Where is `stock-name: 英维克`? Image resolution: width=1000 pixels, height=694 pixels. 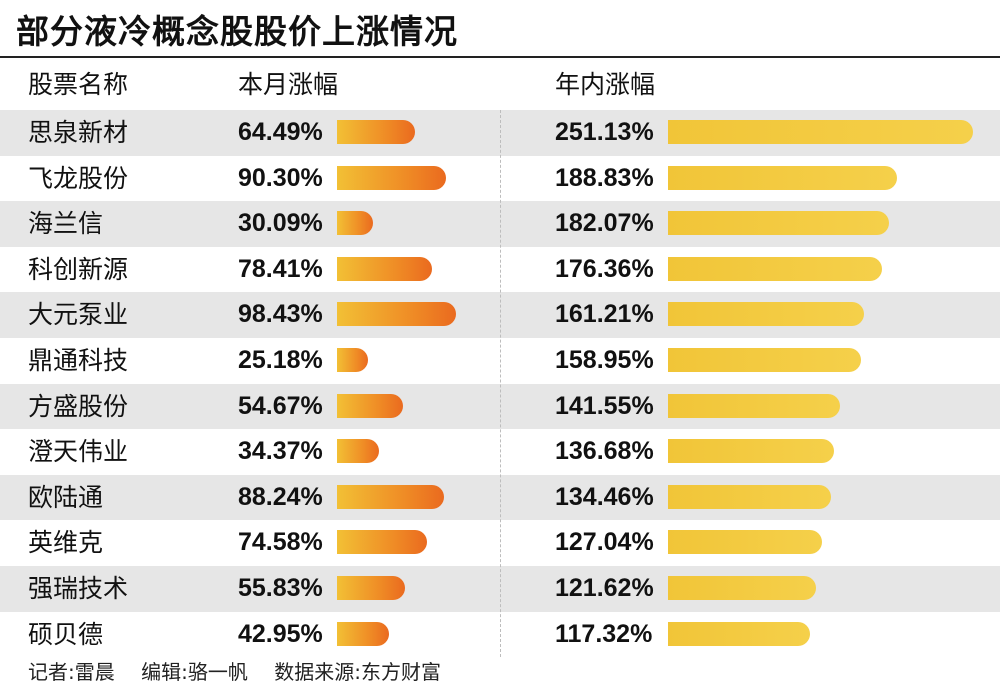
stock-name: 英维克 is located at coordinates (66, 543).